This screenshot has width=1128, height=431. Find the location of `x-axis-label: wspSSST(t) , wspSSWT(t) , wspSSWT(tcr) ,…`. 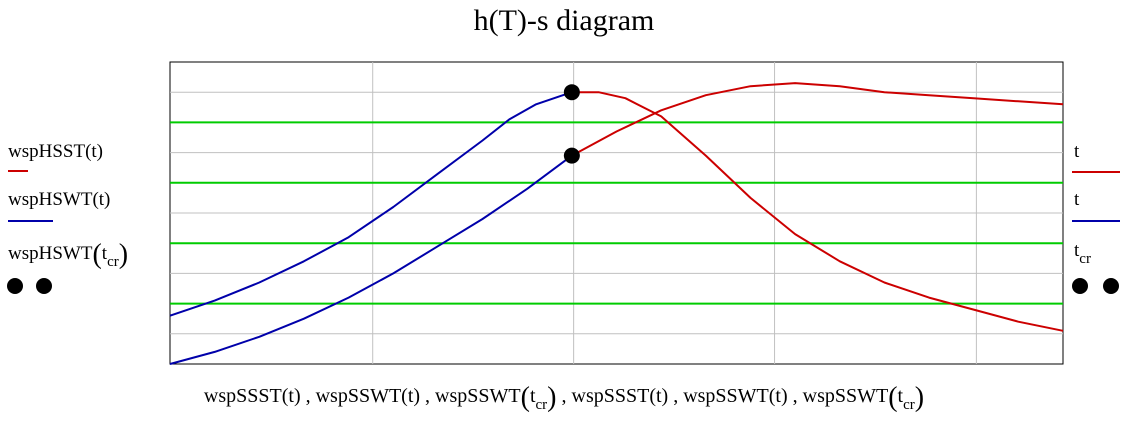

x-axis-label: wspSSST(t) , wspSSWT(t) , wspSSWT(tcr) ,… is located at coordinates (564, 397).